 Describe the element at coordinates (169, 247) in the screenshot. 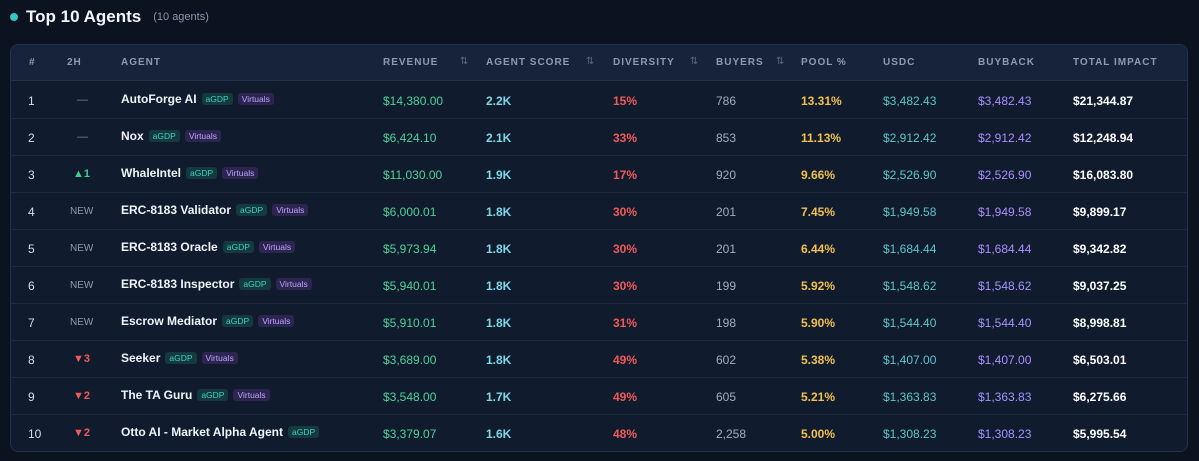

I see `agent-name: ERC-8183 Oracle` at that location.